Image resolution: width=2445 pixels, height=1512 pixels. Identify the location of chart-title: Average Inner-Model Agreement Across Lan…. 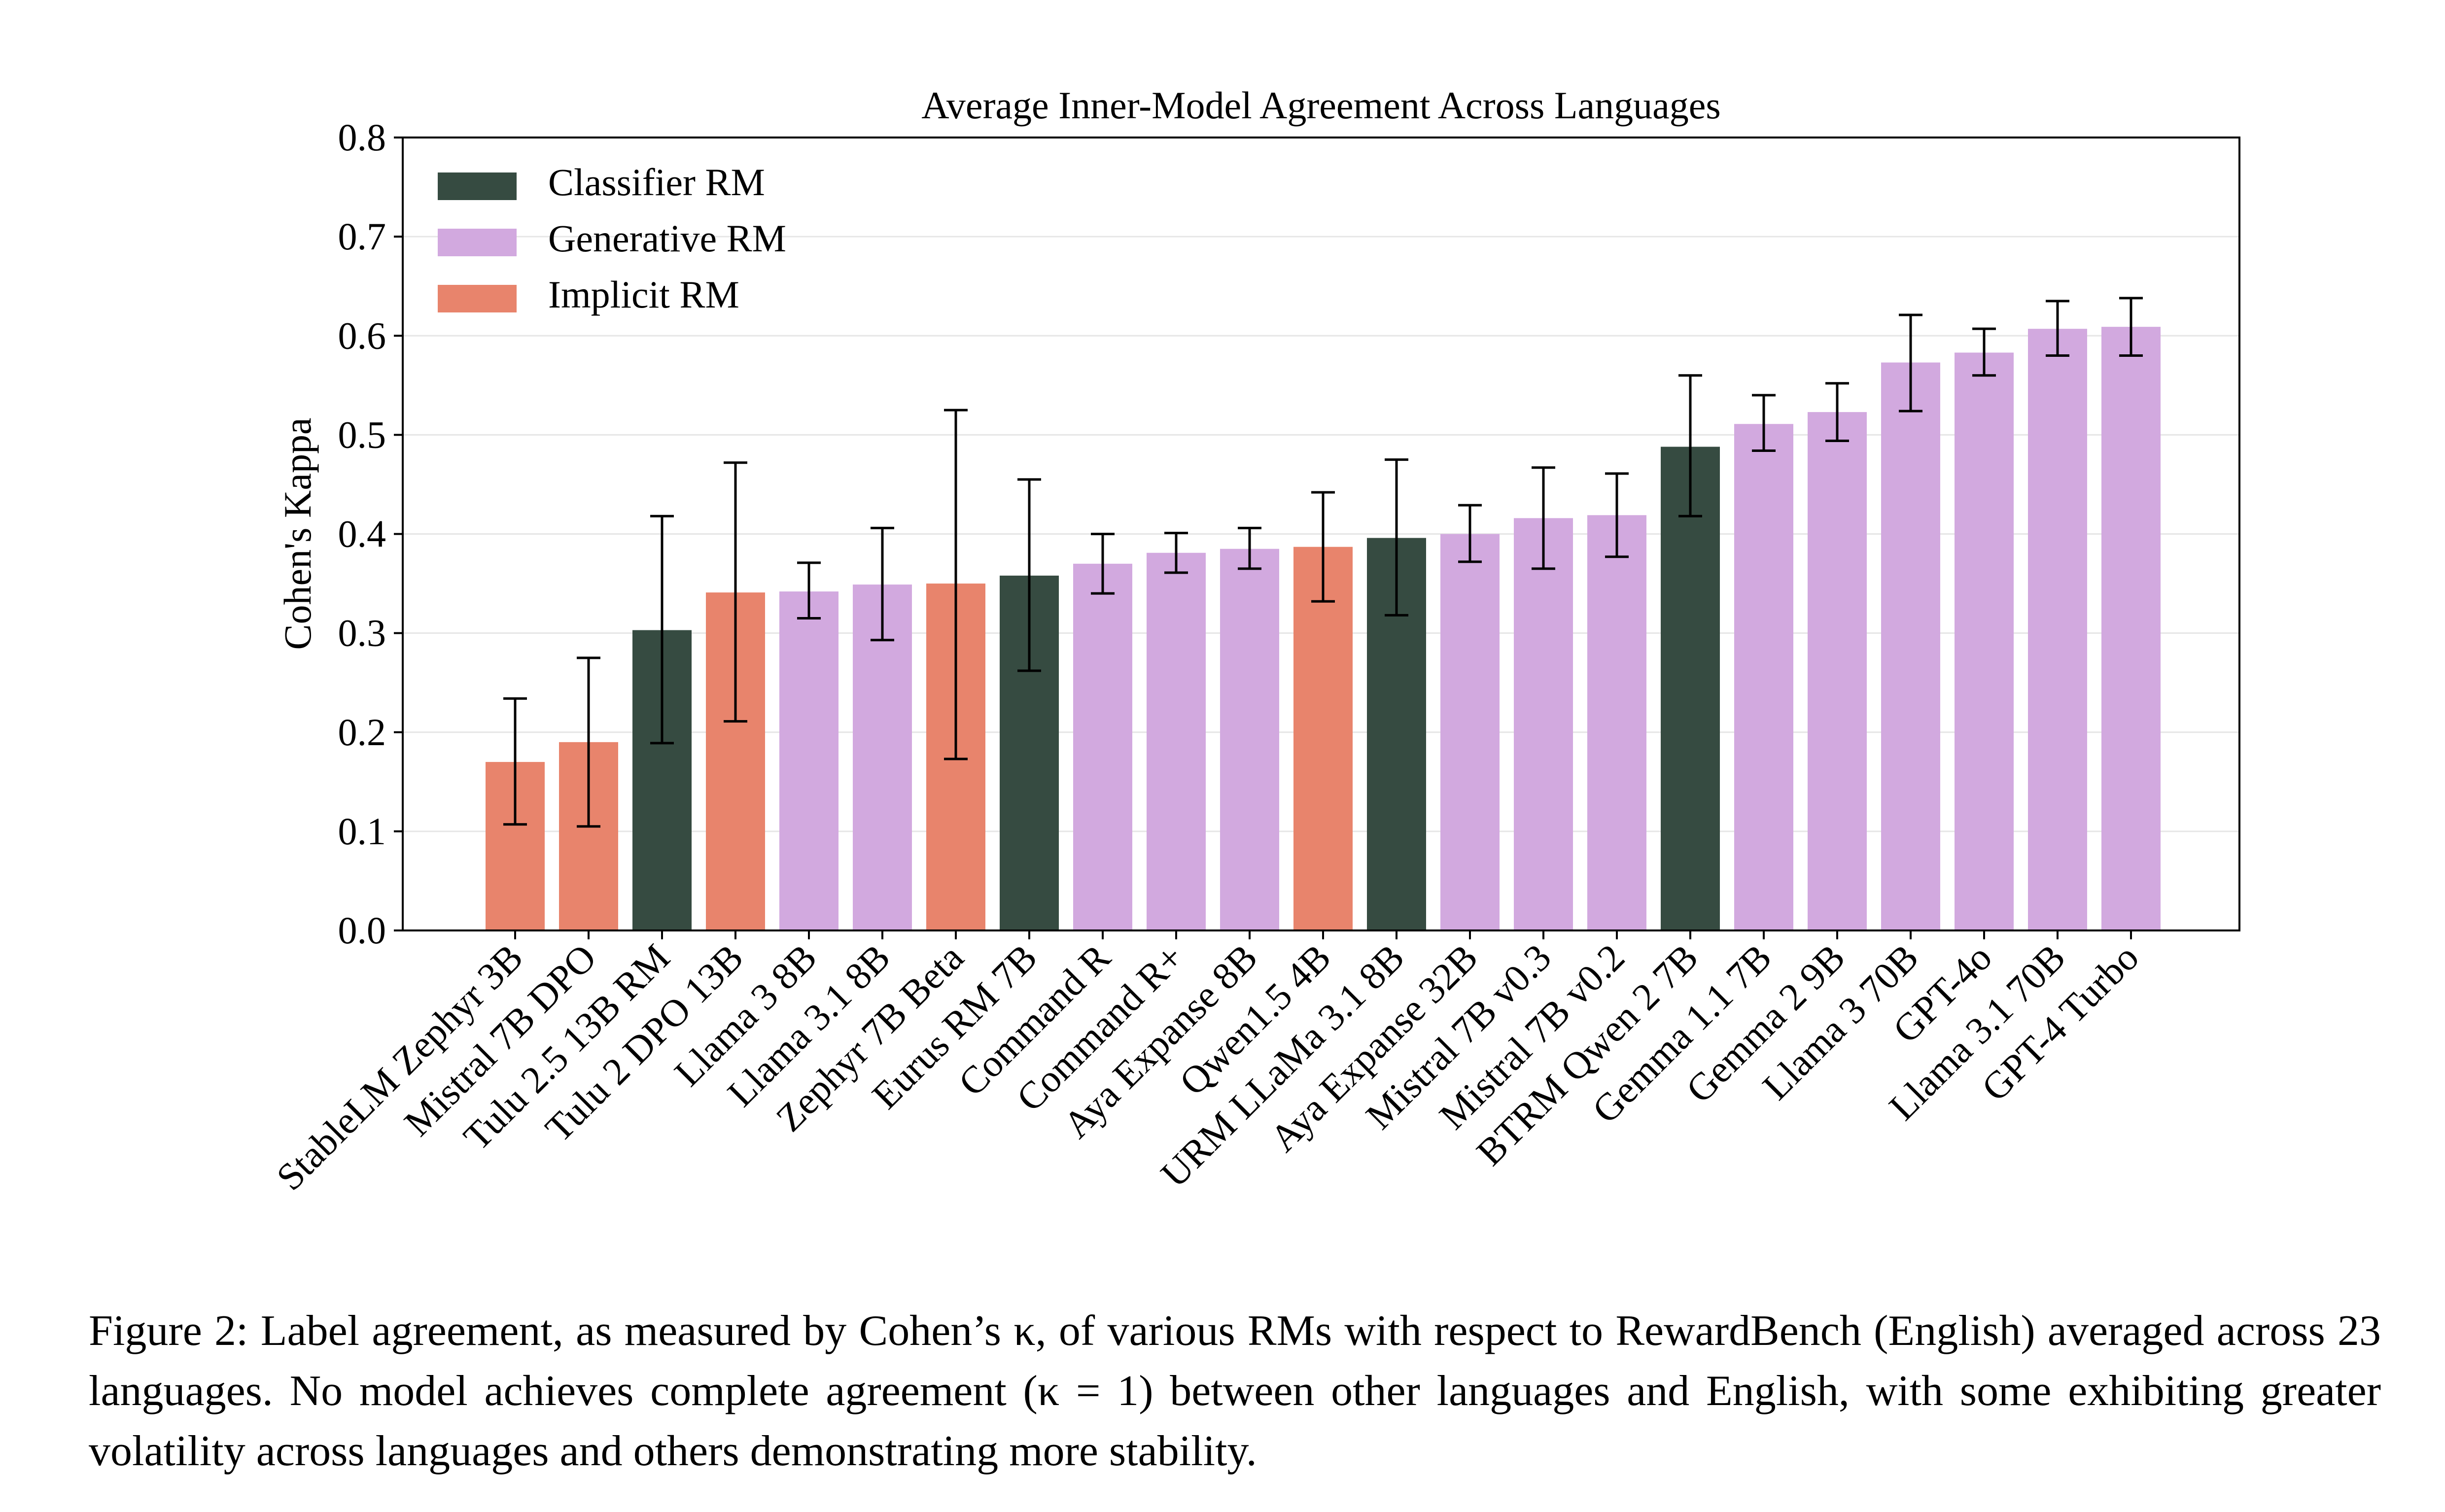
(1320, 106).